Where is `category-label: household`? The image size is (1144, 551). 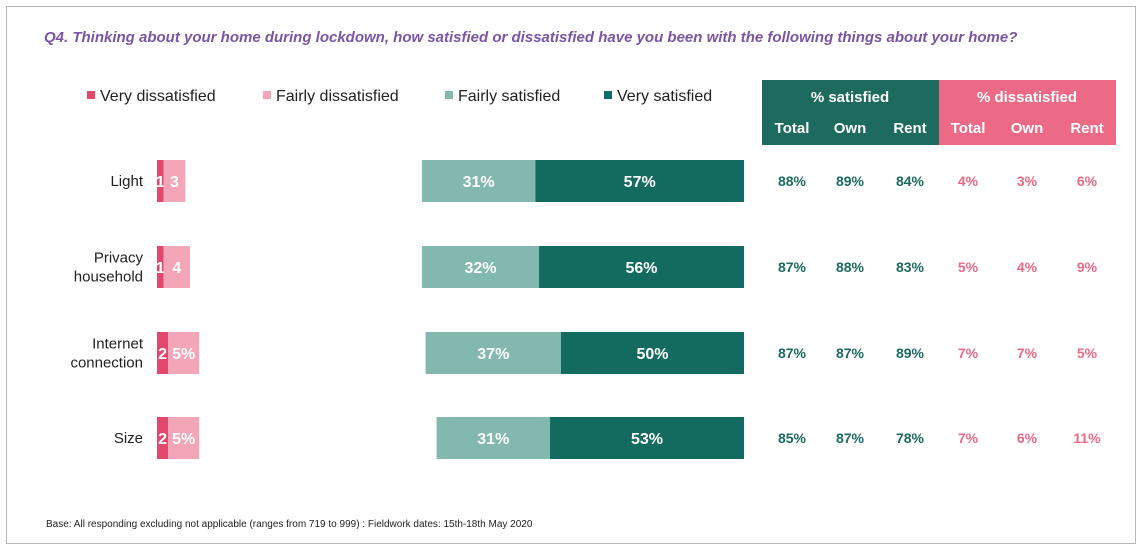
category-label: household is located at coordinates (108, 277).